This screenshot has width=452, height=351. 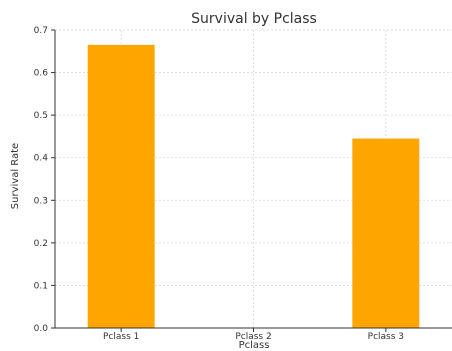 What do you see at coordinates (15, 176) in the screenshot?
I see `y-axis-label: Survival Rate` at bounding box center [15, 176].